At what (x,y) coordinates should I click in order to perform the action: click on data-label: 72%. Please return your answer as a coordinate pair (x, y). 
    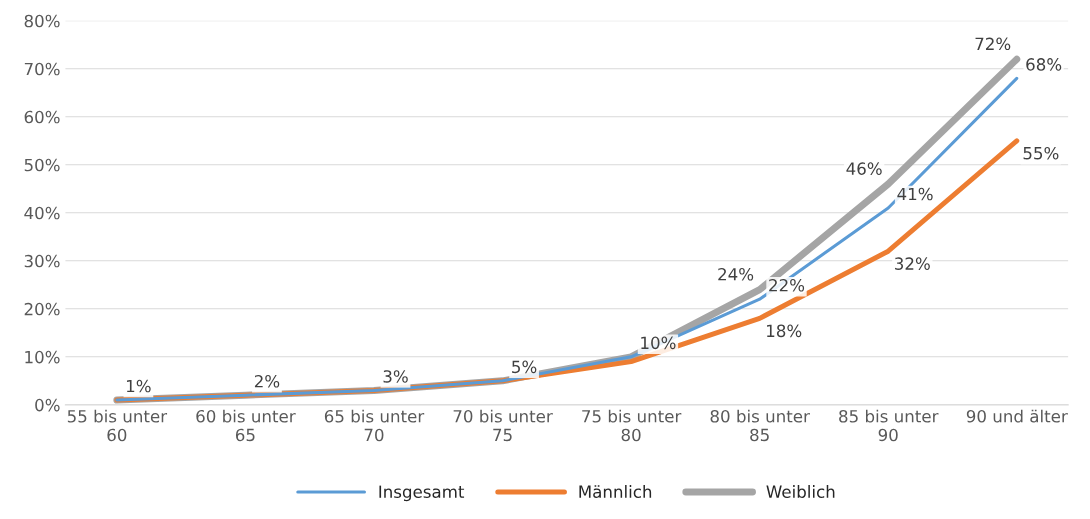
    Looking at the image, I should click on (993, 44).